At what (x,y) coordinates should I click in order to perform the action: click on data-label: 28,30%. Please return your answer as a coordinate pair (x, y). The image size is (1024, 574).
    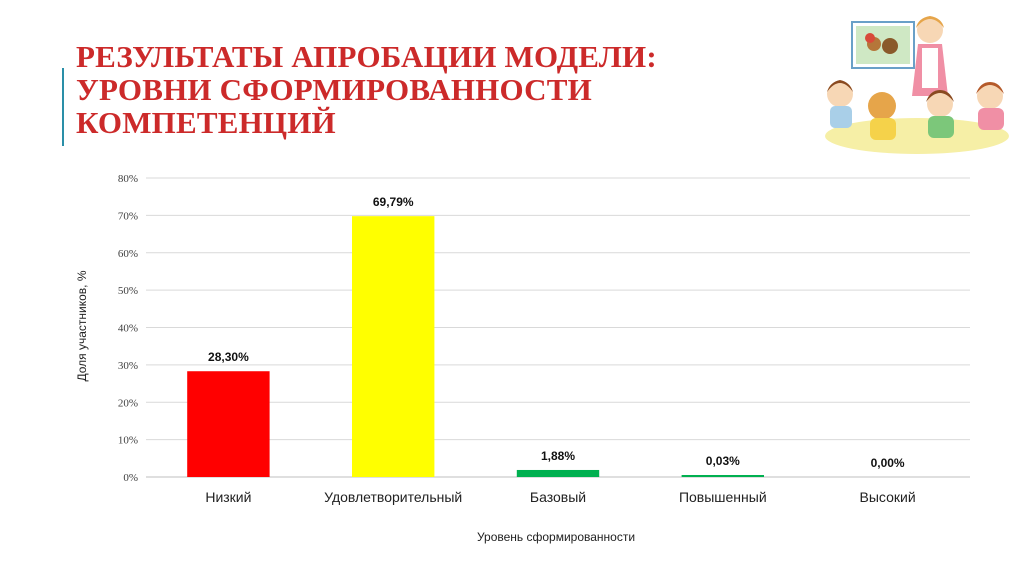
    Looking at the image, I should click on (228, 357).